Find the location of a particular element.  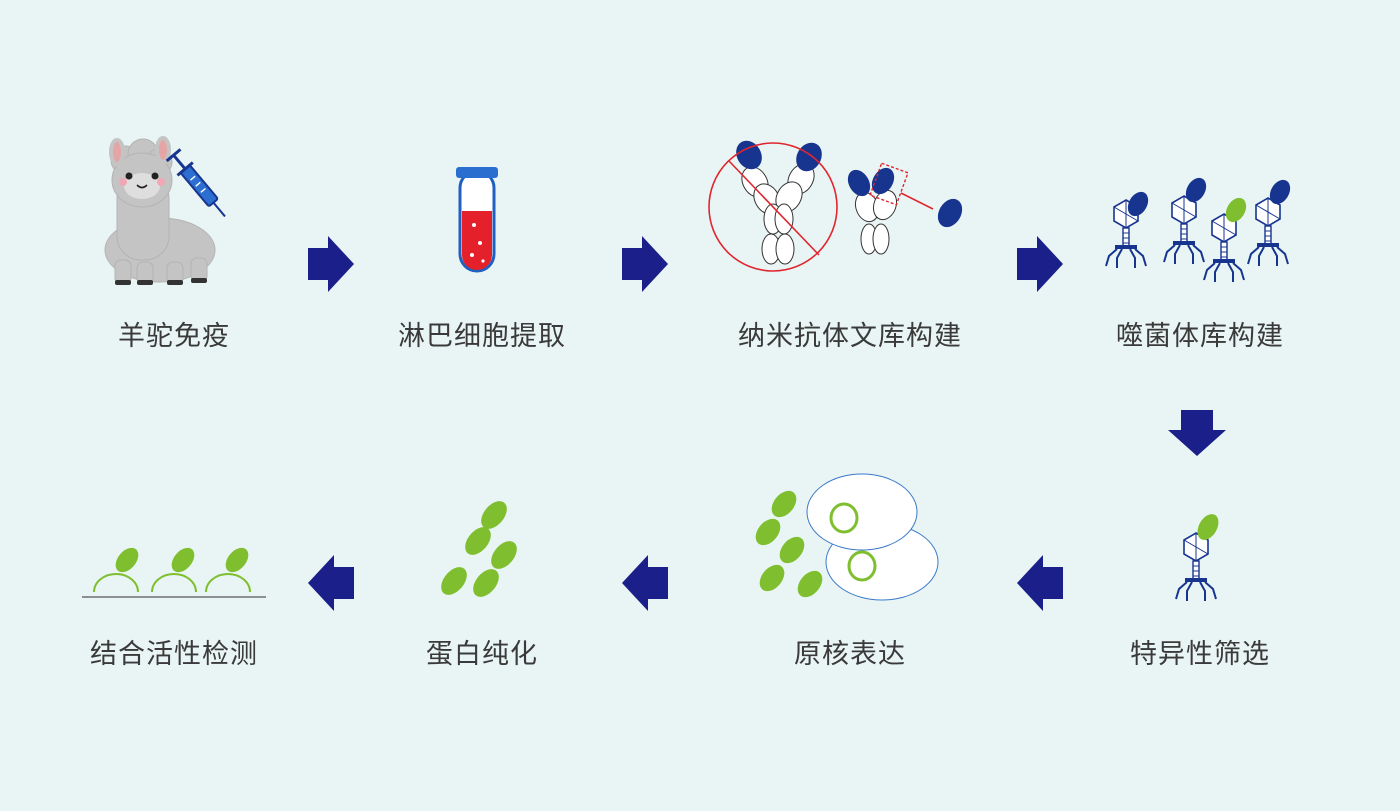

single-phage-icon is located at coordinates (1197, 558).